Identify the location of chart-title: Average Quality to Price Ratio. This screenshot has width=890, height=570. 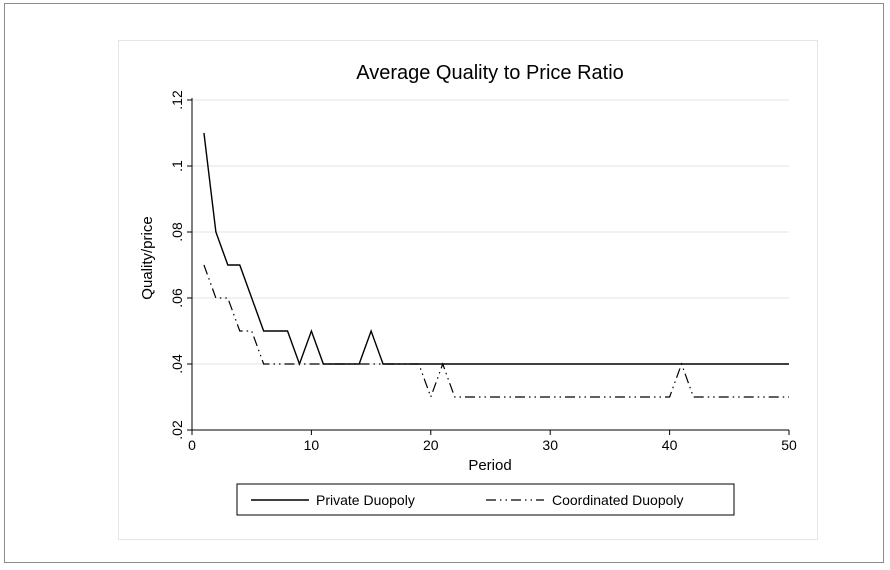
(490, 73).